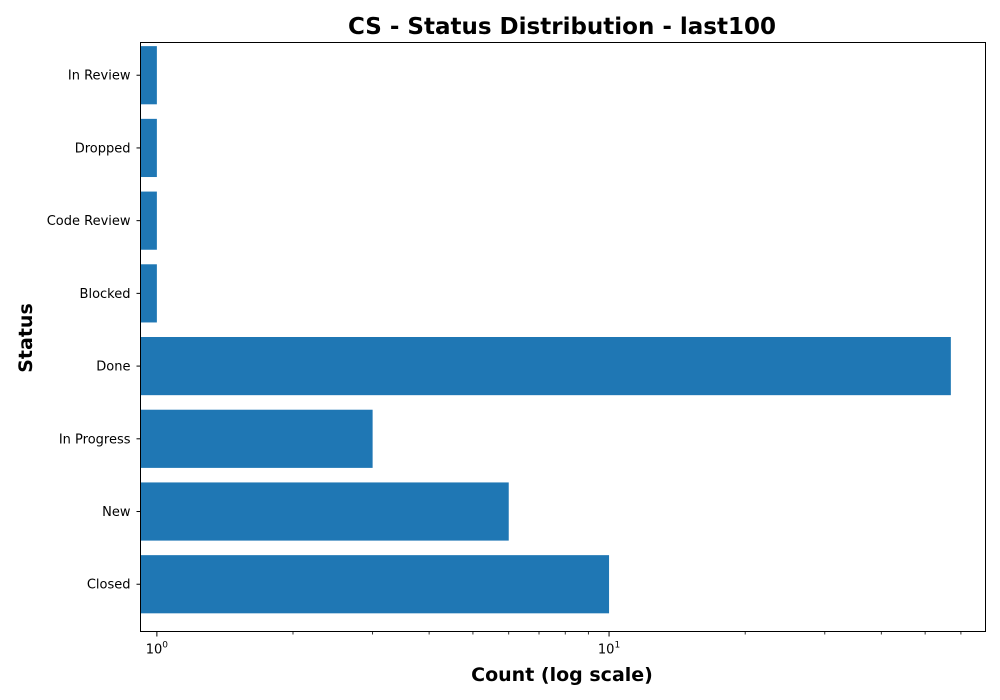 The width and height of the screenshot is (1000, 700). Describe the element at coordinates (109, 585) in the screenshot. I see `y-tick-label-closed: Closed` at that location.